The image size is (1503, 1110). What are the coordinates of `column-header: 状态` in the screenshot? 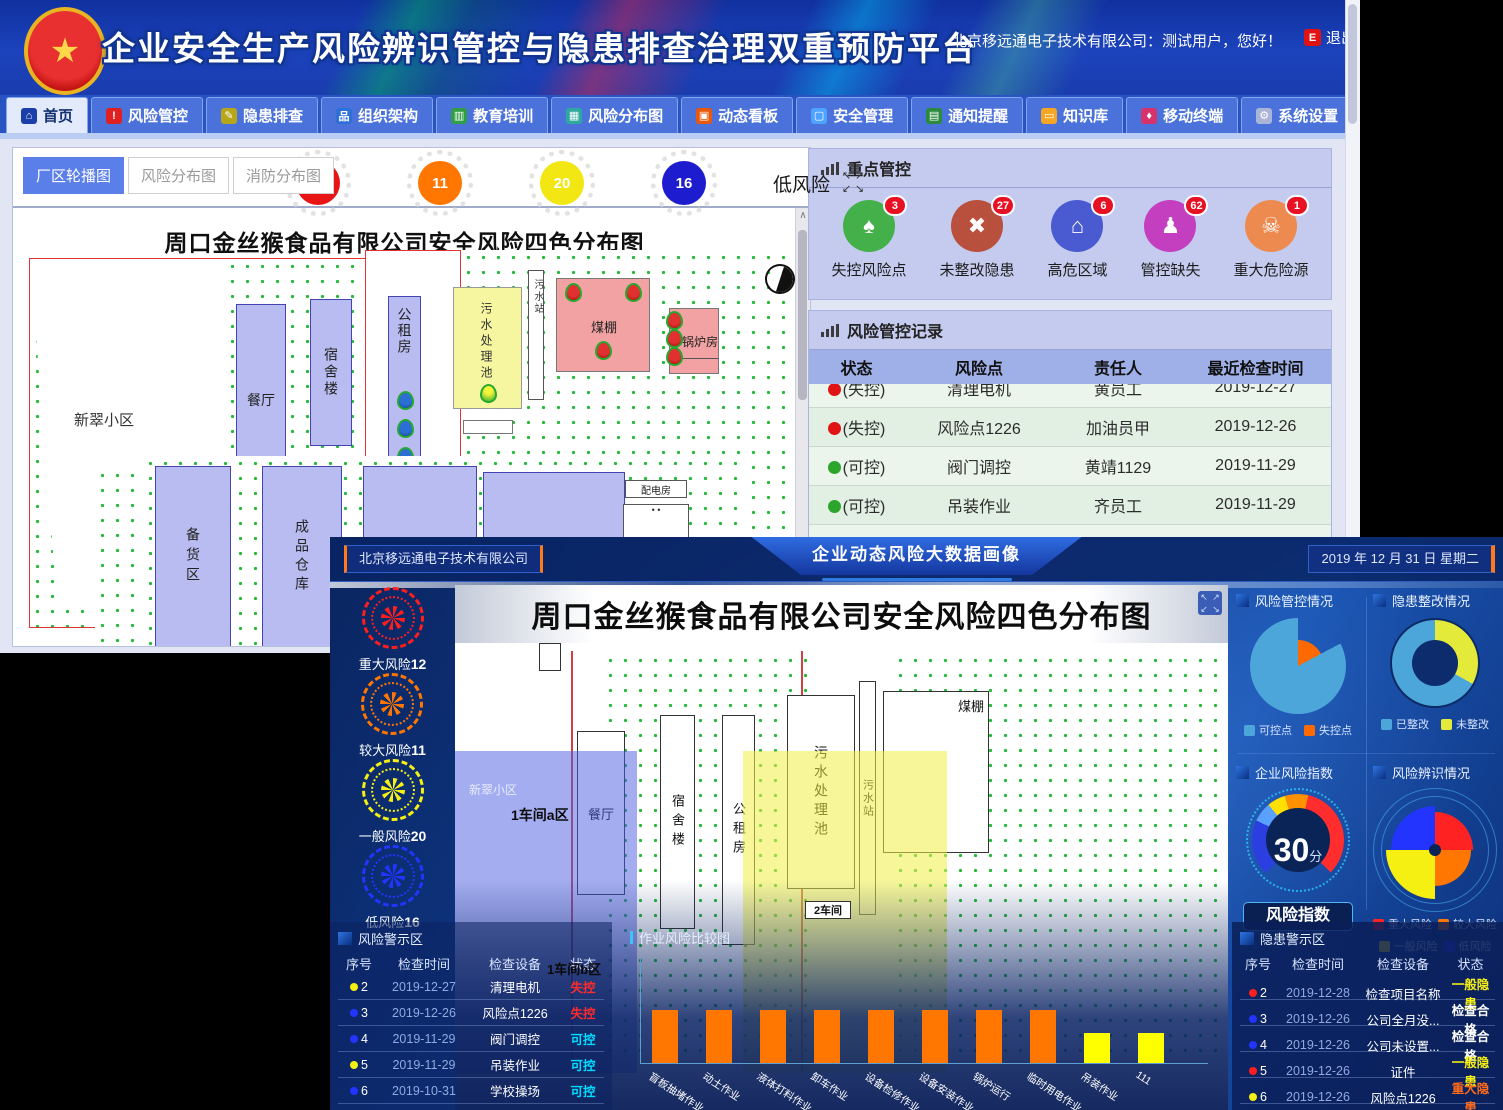 It's located at (1470, 964).